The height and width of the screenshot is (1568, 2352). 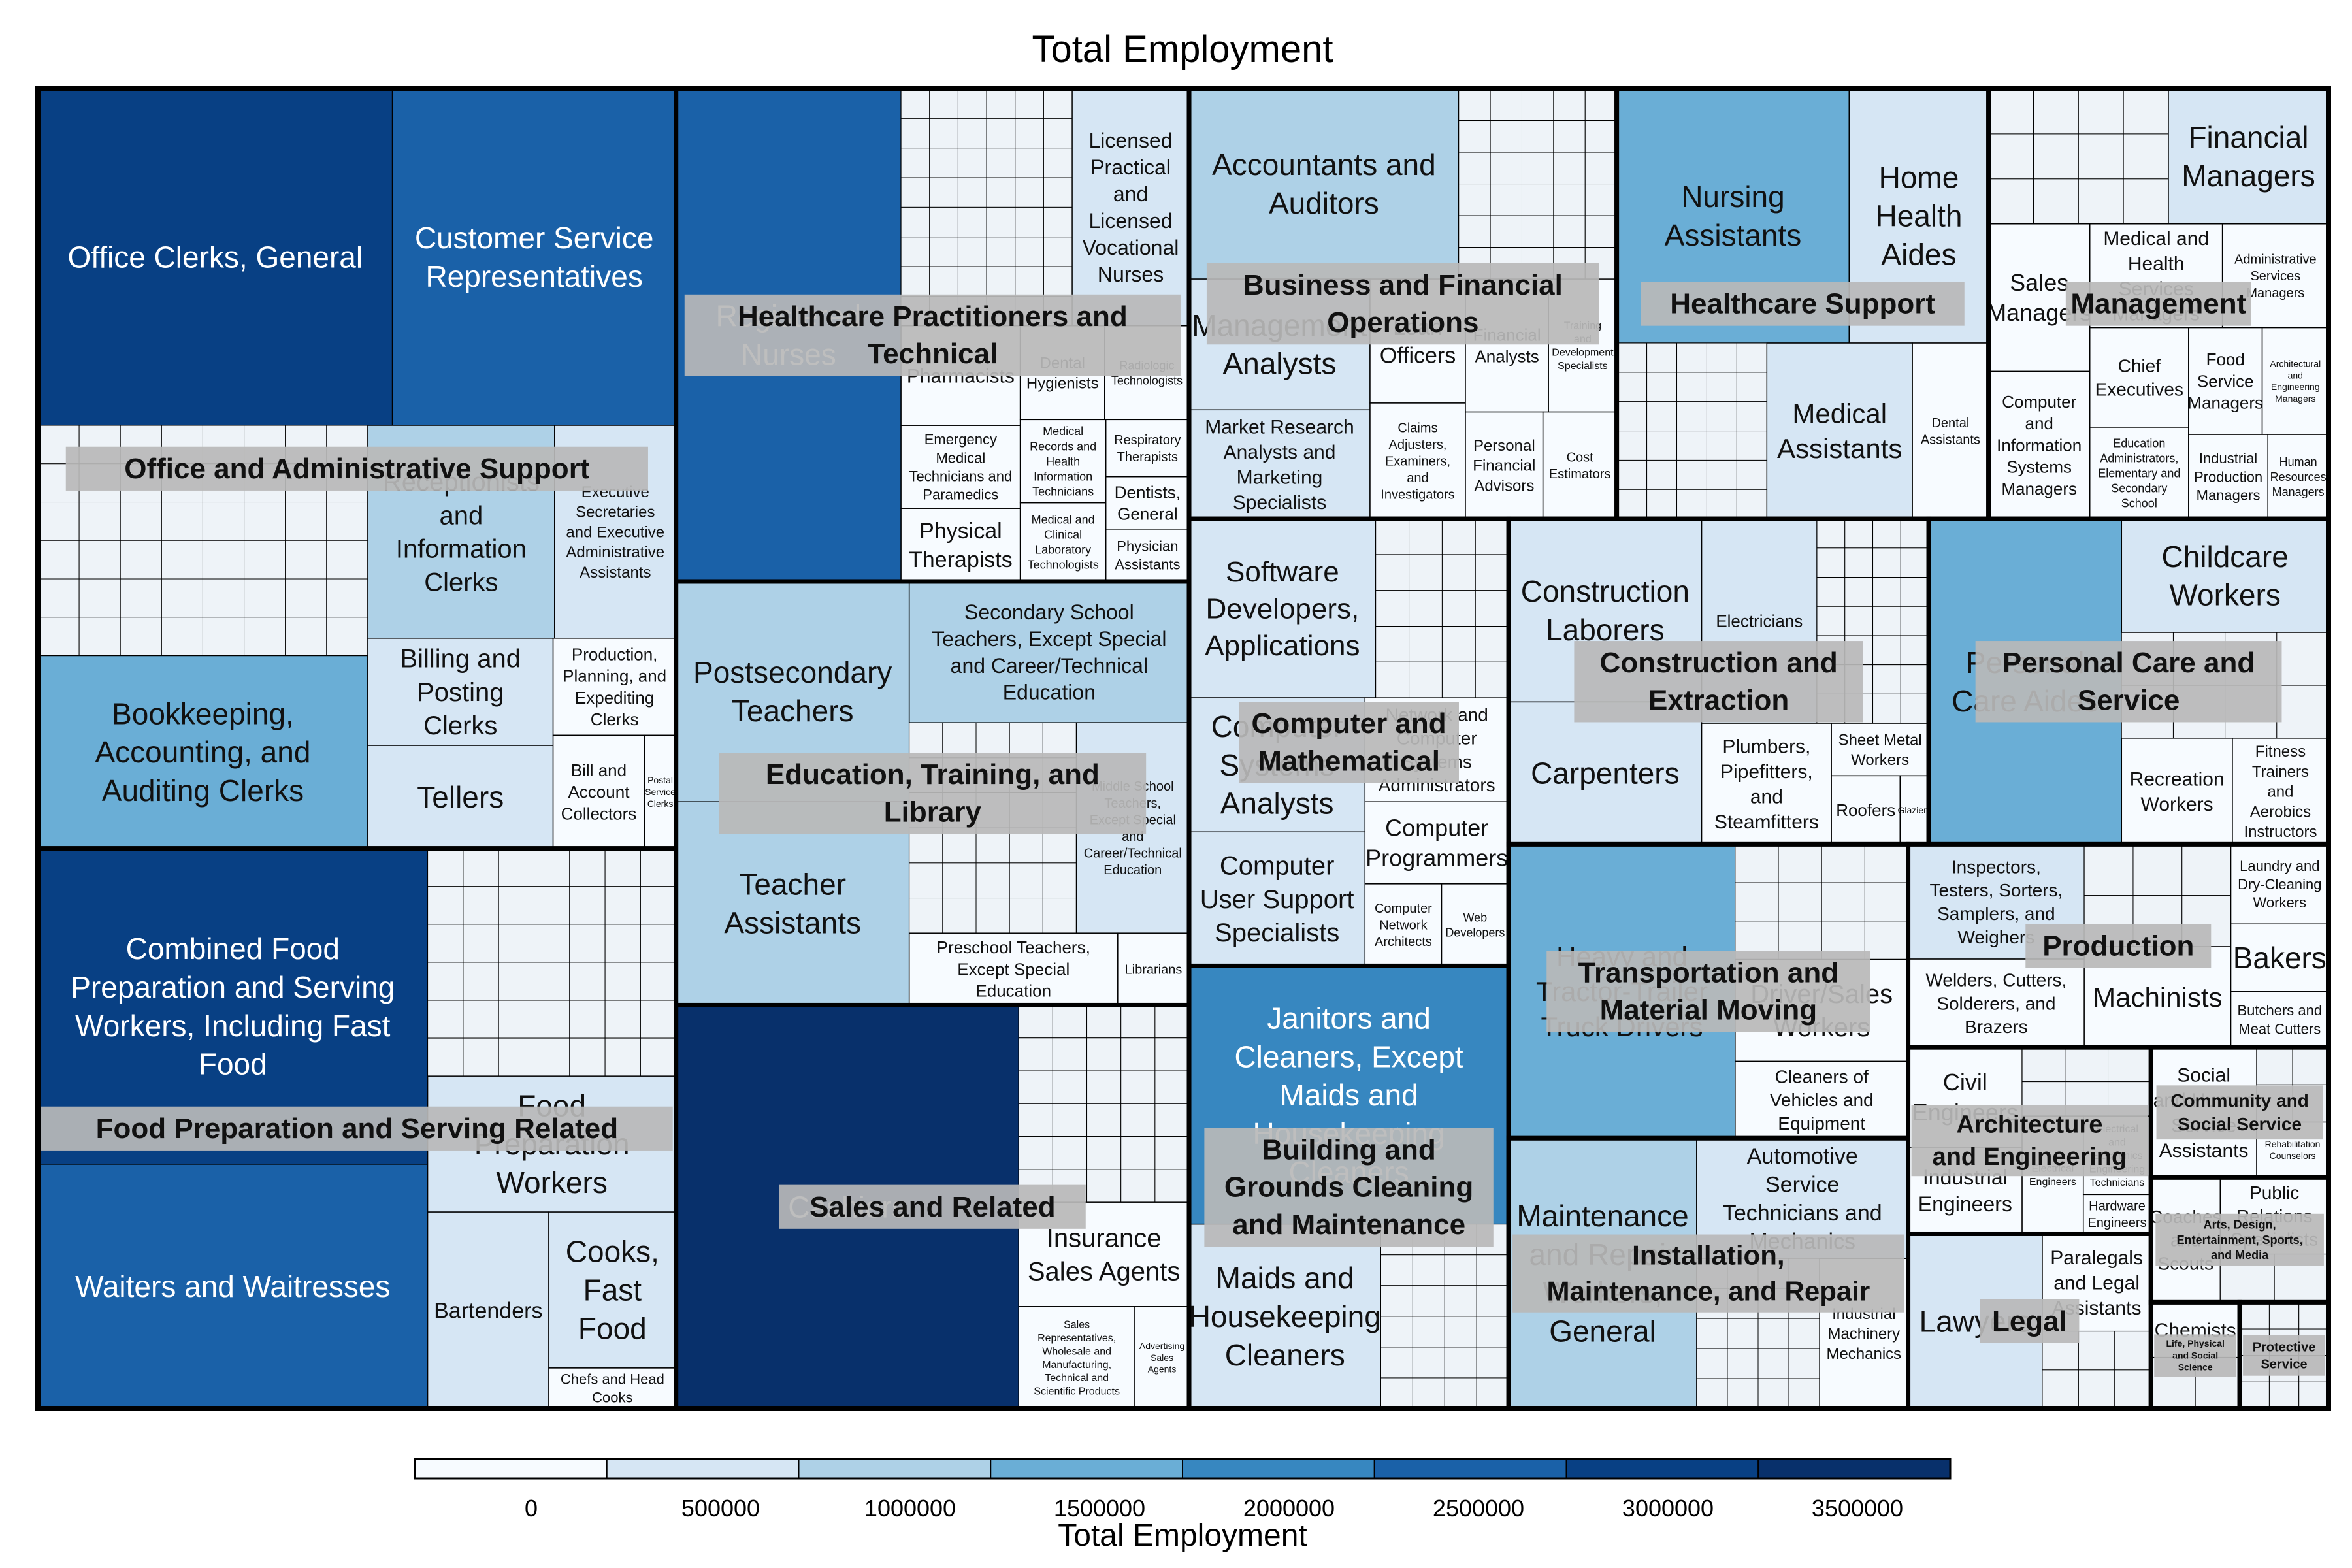 What do you see at coordinates (2224, 576) in the screenshot?
I see `cell-label: Childcare Workers` at bounding box center [2224, 576].